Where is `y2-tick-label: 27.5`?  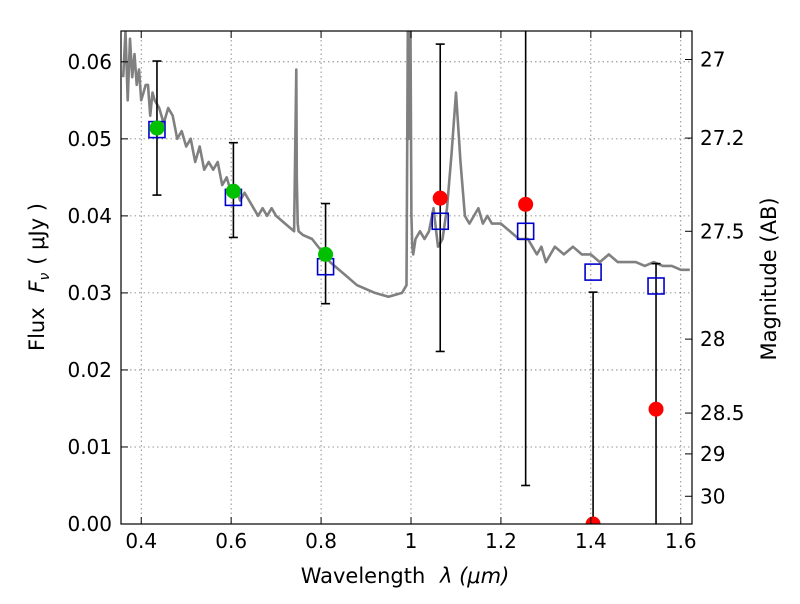 y2-tick-label: 27.5 is located at coordinates (722, 231).